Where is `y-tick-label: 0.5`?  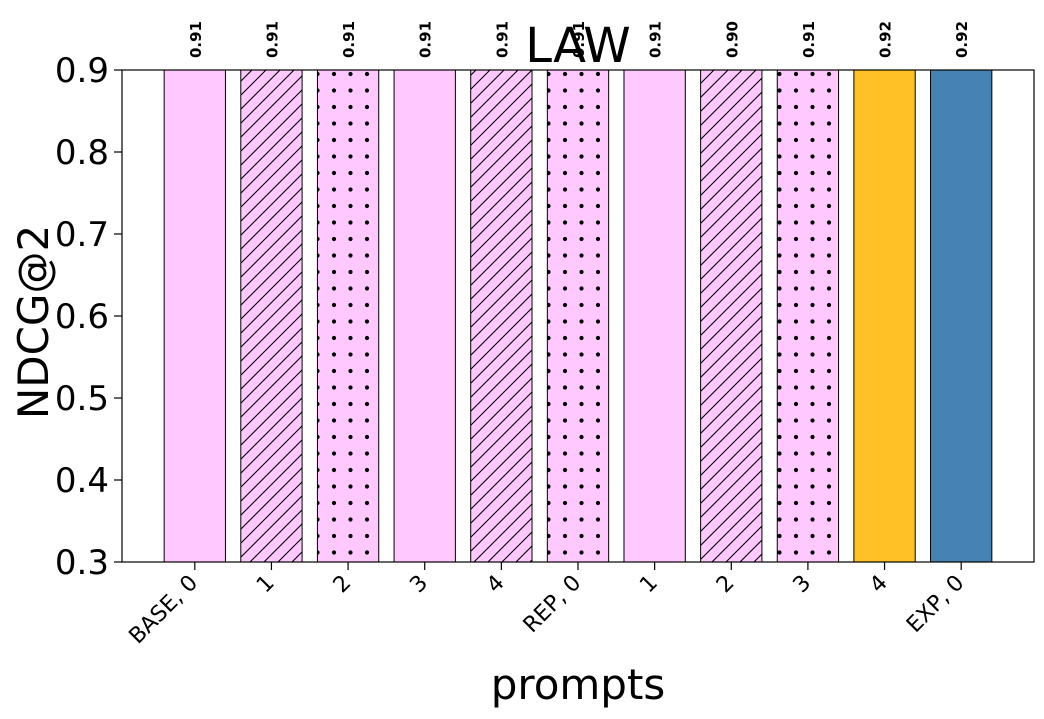 y-tick-label: 0.5 is located at coordinates (82, 399).